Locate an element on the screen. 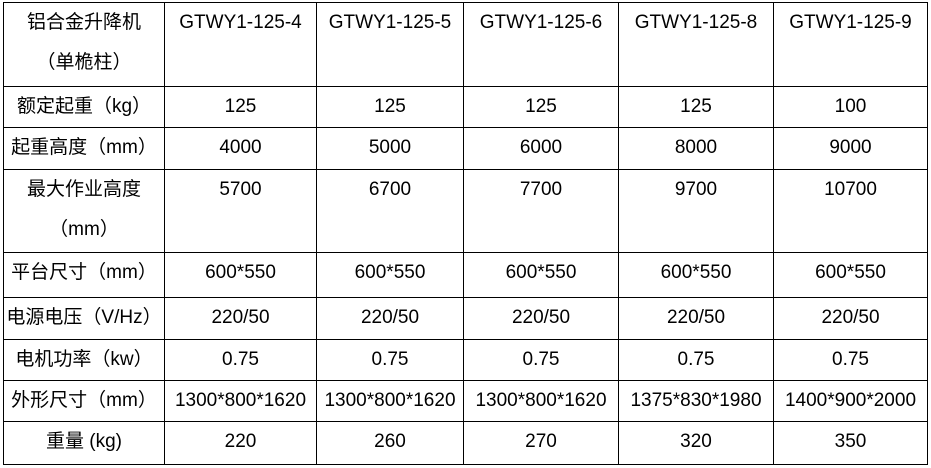 This screenshot has width=931, height=468. spec-label-weight: 重量 (kg) is located at coordinates (84, 443).